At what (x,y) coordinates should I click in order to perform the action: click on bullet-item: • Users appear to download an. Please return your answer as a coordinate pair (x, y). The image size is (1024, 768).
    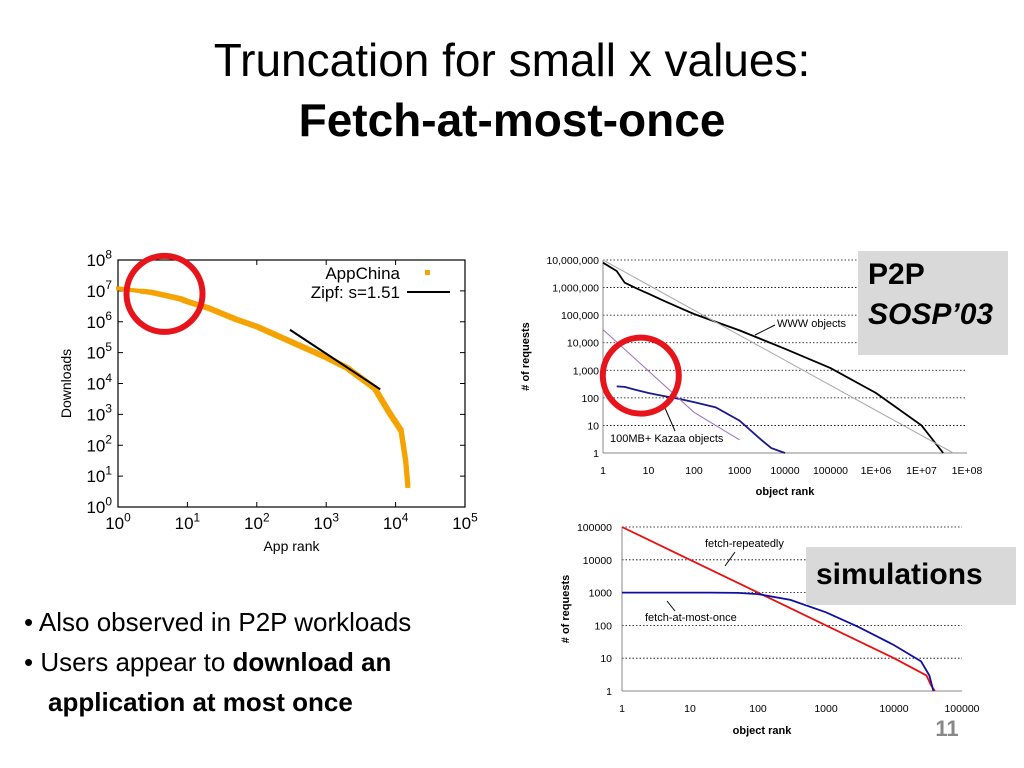
    Looking at the image, I should click on (208, 662).